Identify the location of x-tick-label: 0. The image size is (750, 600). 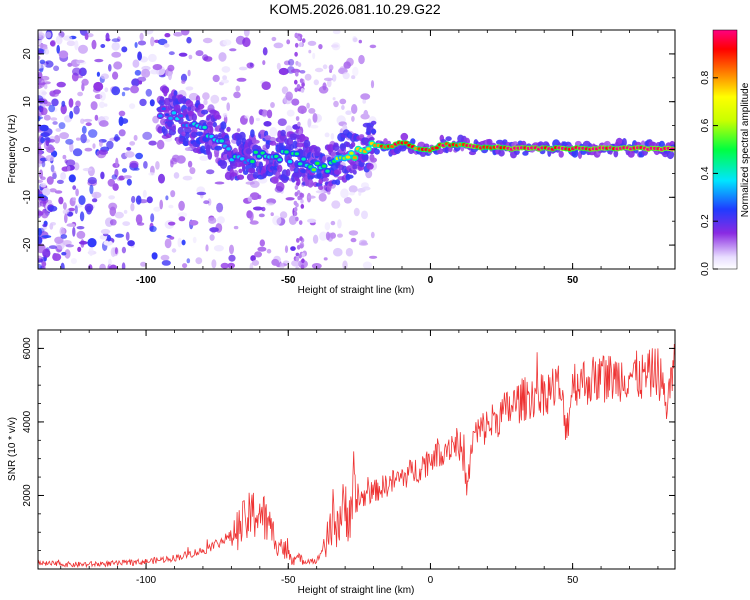
(431, 280).